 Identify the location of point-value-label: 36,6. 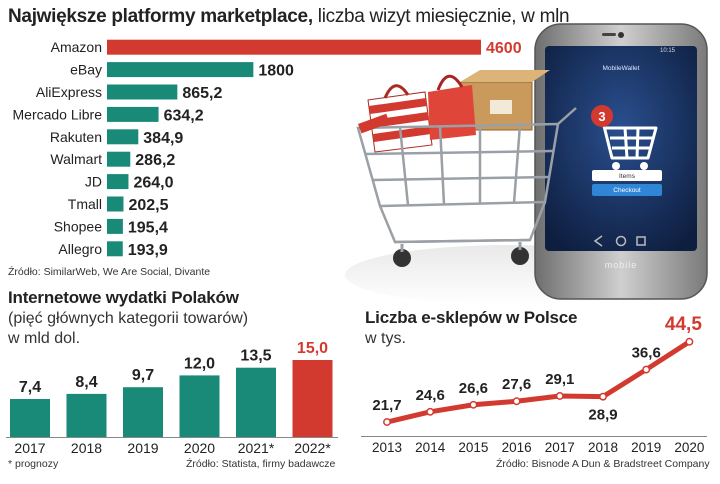
(646, 353).